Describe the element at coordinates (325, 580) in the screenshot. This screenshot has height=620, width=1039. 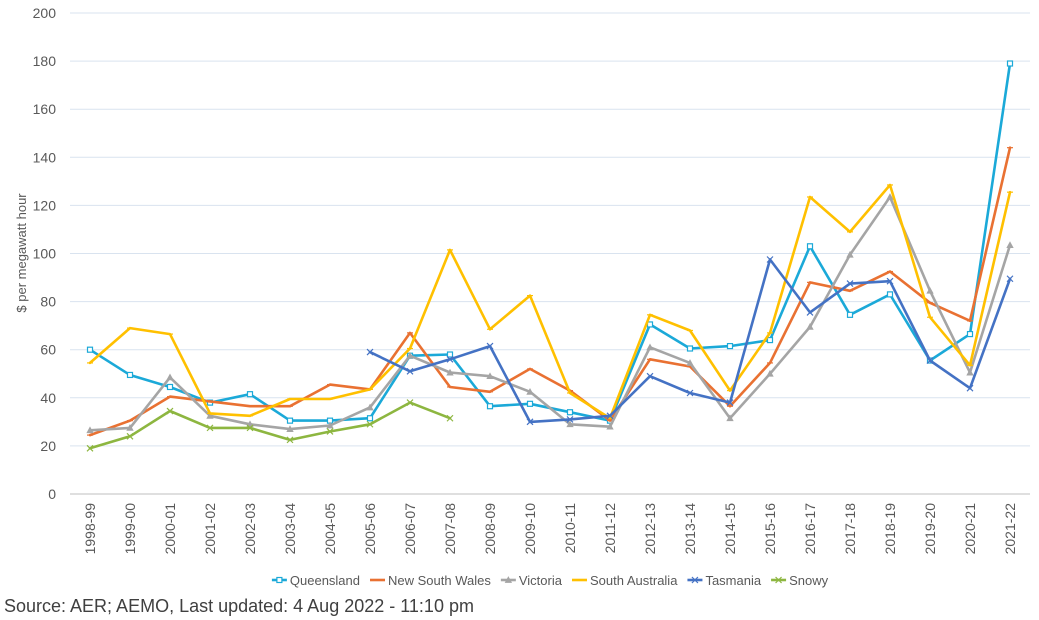
I see `legend-label: Queensland` at that location.